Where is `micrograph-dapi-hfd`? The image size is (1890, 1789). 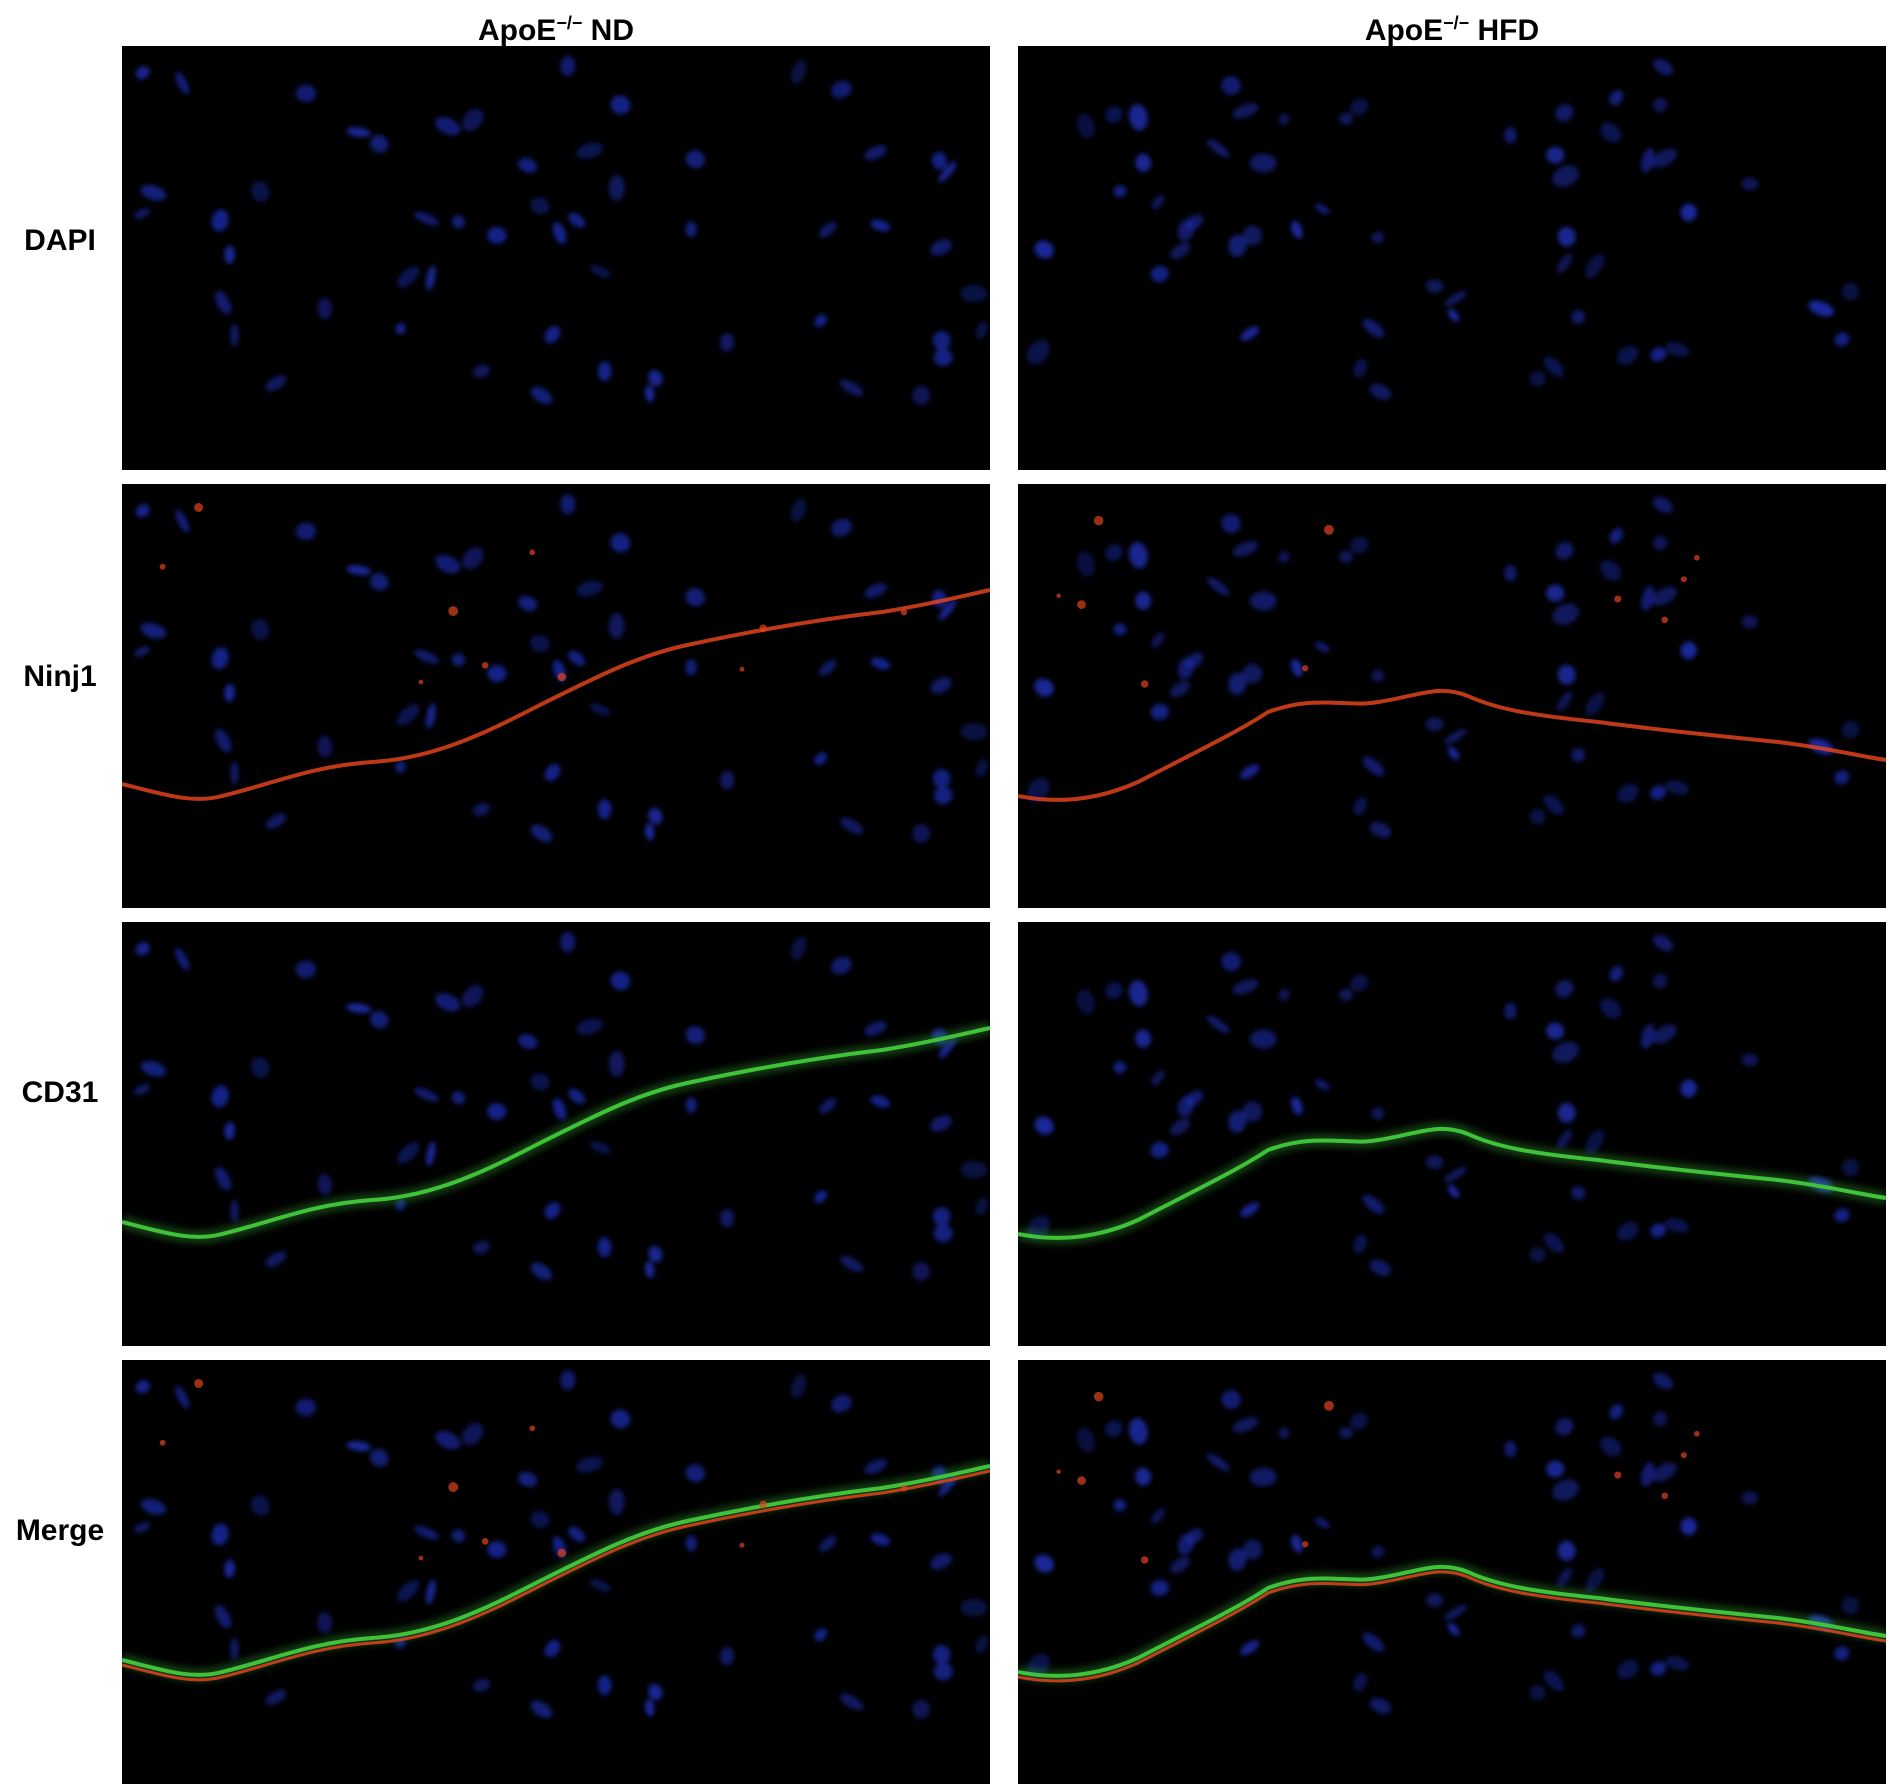
micrograph-dapi-hfd is located at coordinates (1452, 258).